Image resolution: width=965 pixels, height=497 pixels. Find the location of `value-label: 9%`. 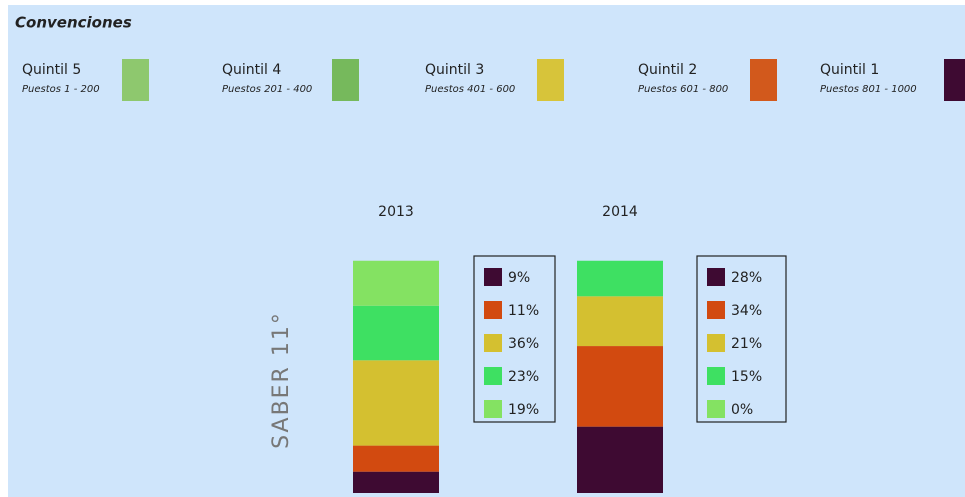

value-label: 9% is located at coordinates (519, 278).